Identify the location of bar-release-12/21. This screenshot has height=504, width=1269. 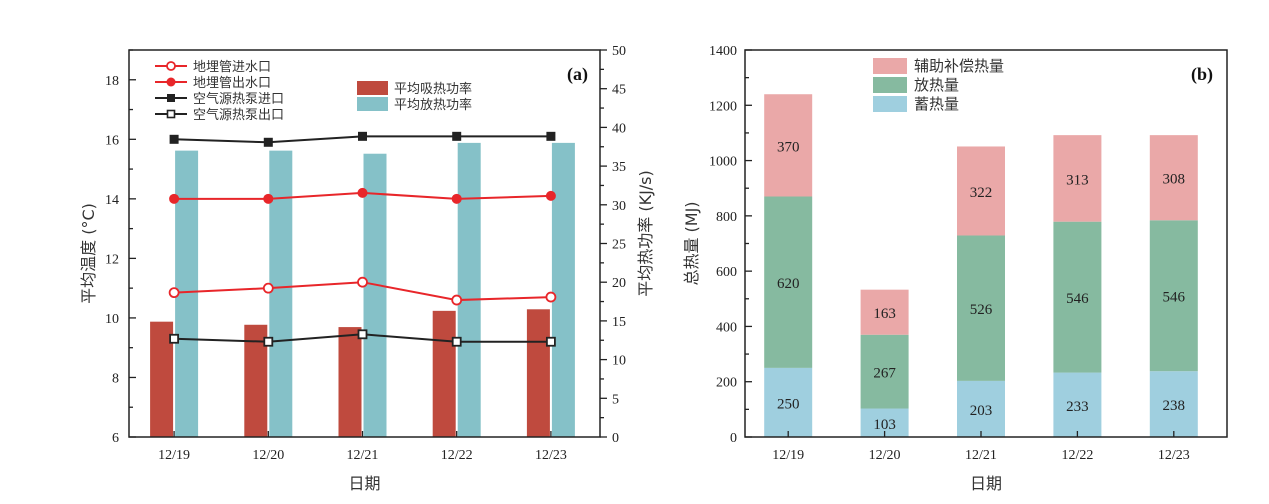
(375, 295).